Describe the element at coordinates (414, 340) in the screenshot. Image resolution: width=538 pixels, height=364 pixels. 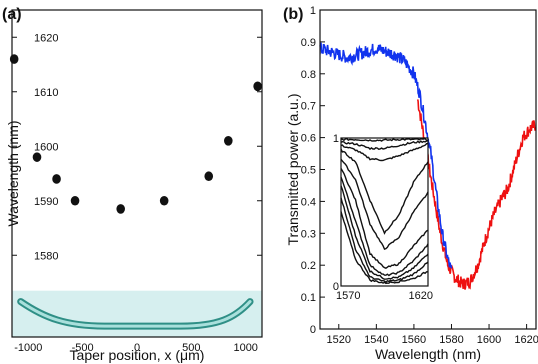
I see `panel-b-x-tick-label: 1560` at that location.